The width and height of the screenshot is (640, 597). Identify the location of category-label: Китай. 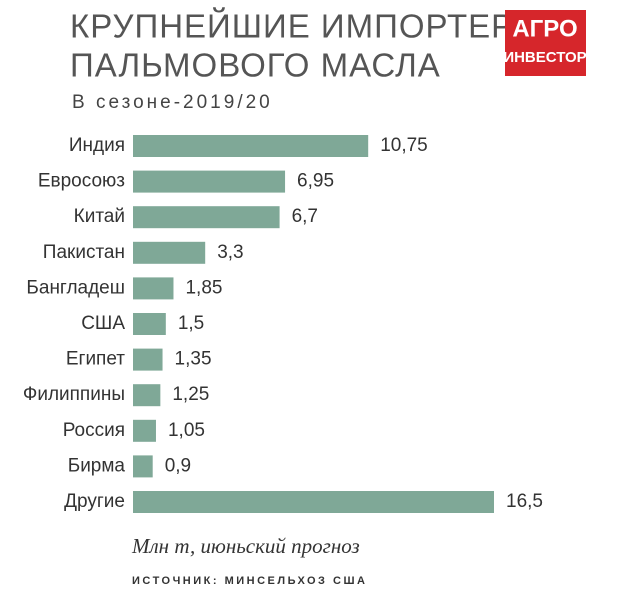
(99, 216).